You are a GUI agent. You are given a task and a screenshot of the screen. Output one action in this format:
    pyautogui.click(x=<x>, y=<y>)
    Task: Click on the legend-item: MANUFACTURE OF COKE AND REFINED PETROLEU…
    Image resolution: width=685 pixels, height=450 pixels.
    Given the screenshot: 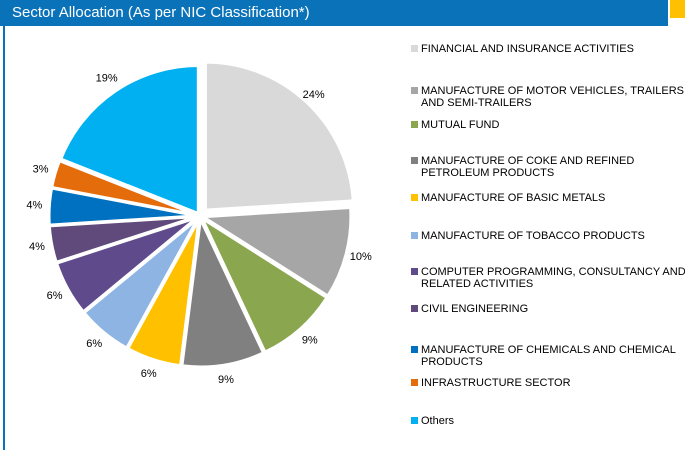 What is the action you would take?
    pyautogui.click(x=548, y=167)
    